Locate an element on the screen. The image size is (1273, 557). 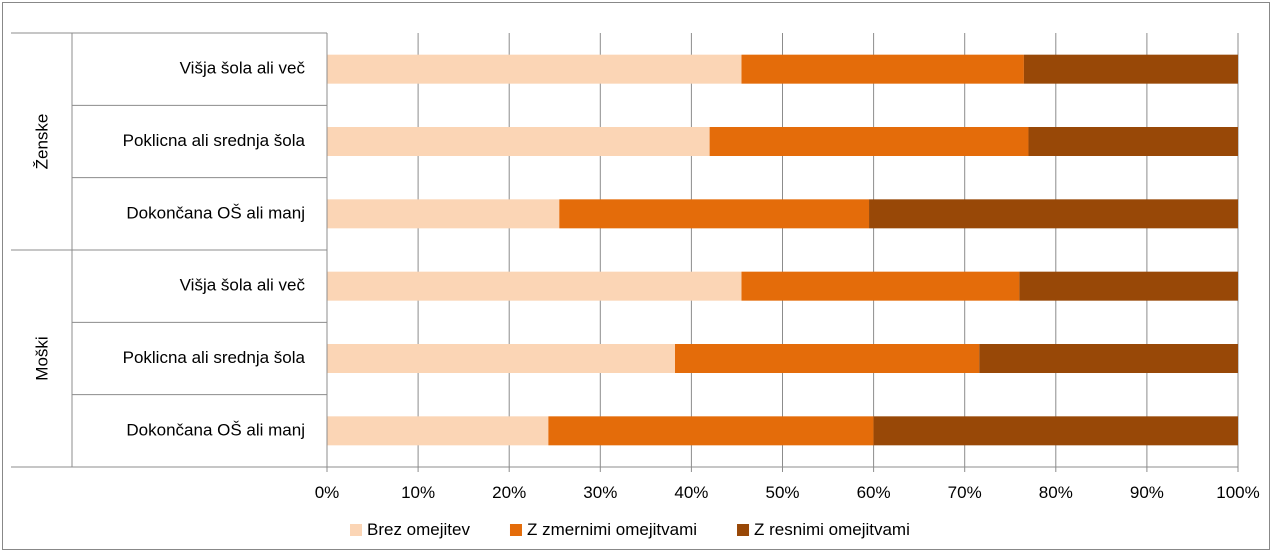
x-tick-label: 60% is located at coordinates (874, 492).